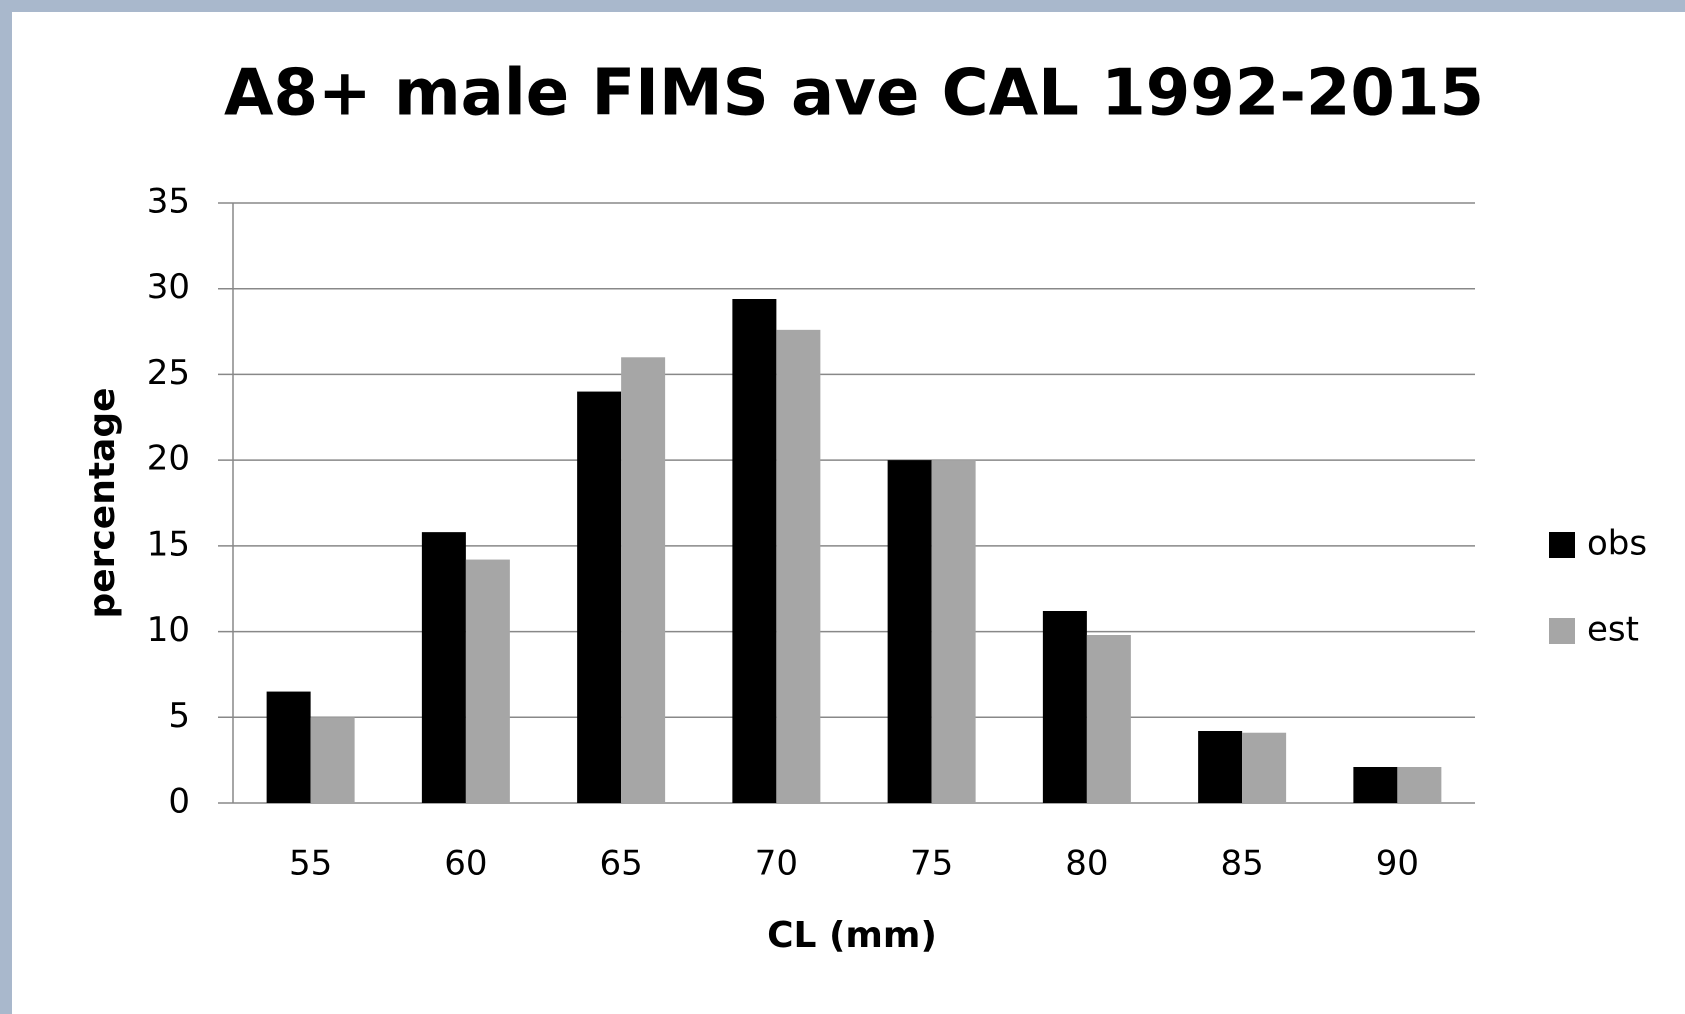 Image resolution: width=1685 pixels, height=1014 pixels. What do you see at coordinates (931, 864) in the screenshot?
I see `x-tick-label: 75` at bounding box center [931, 864].